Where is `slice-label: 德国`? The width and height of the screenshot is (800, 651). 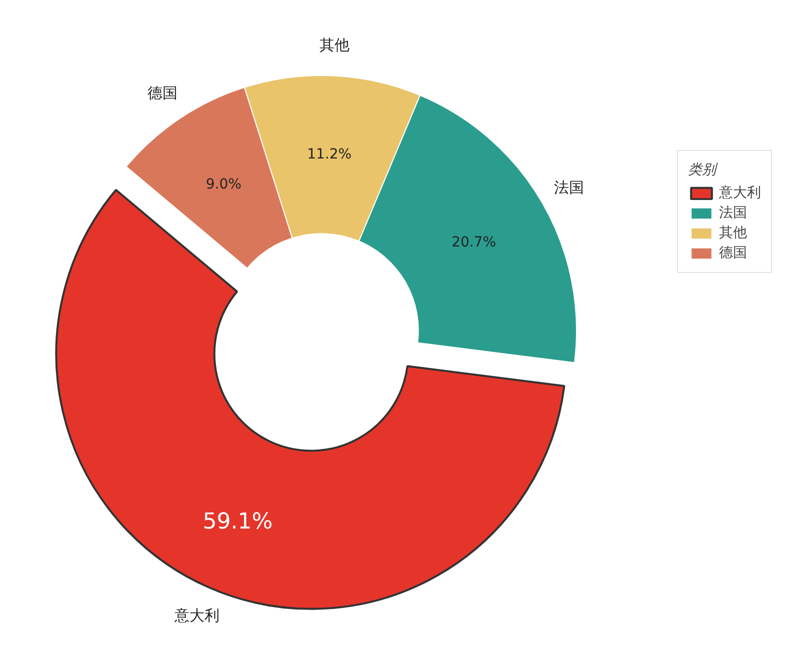
slice-label: 德国 is located at coordinates (163, 93).